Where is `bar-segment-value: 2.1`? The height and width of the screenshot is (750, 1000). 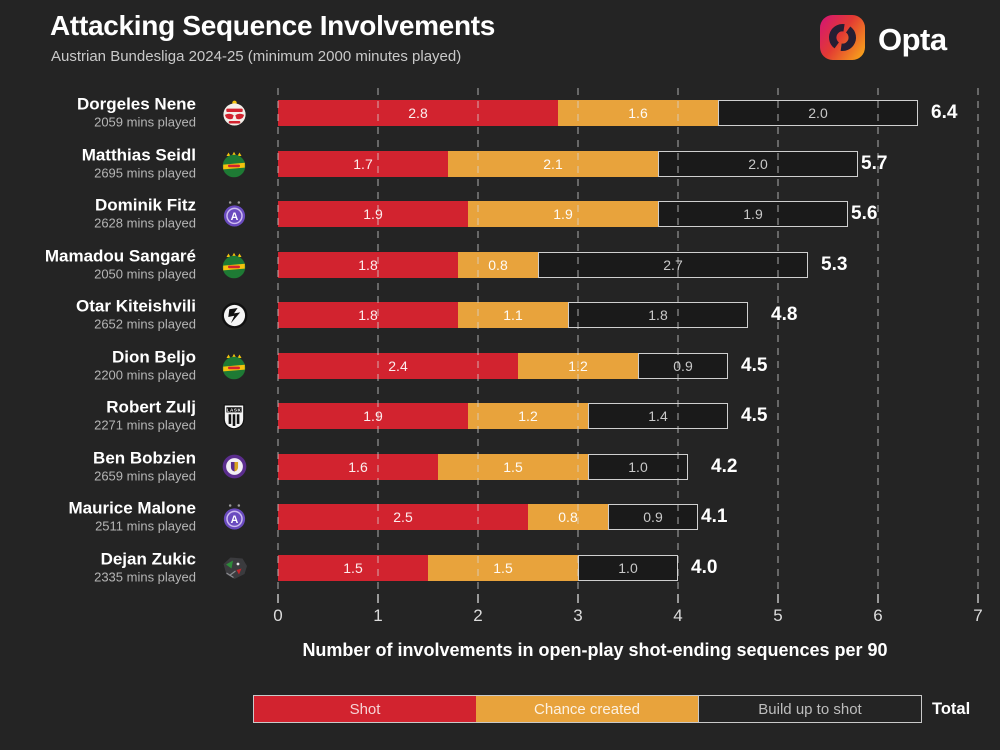 bar-segment-value: 2.1 is located at coordinates (553, 163).